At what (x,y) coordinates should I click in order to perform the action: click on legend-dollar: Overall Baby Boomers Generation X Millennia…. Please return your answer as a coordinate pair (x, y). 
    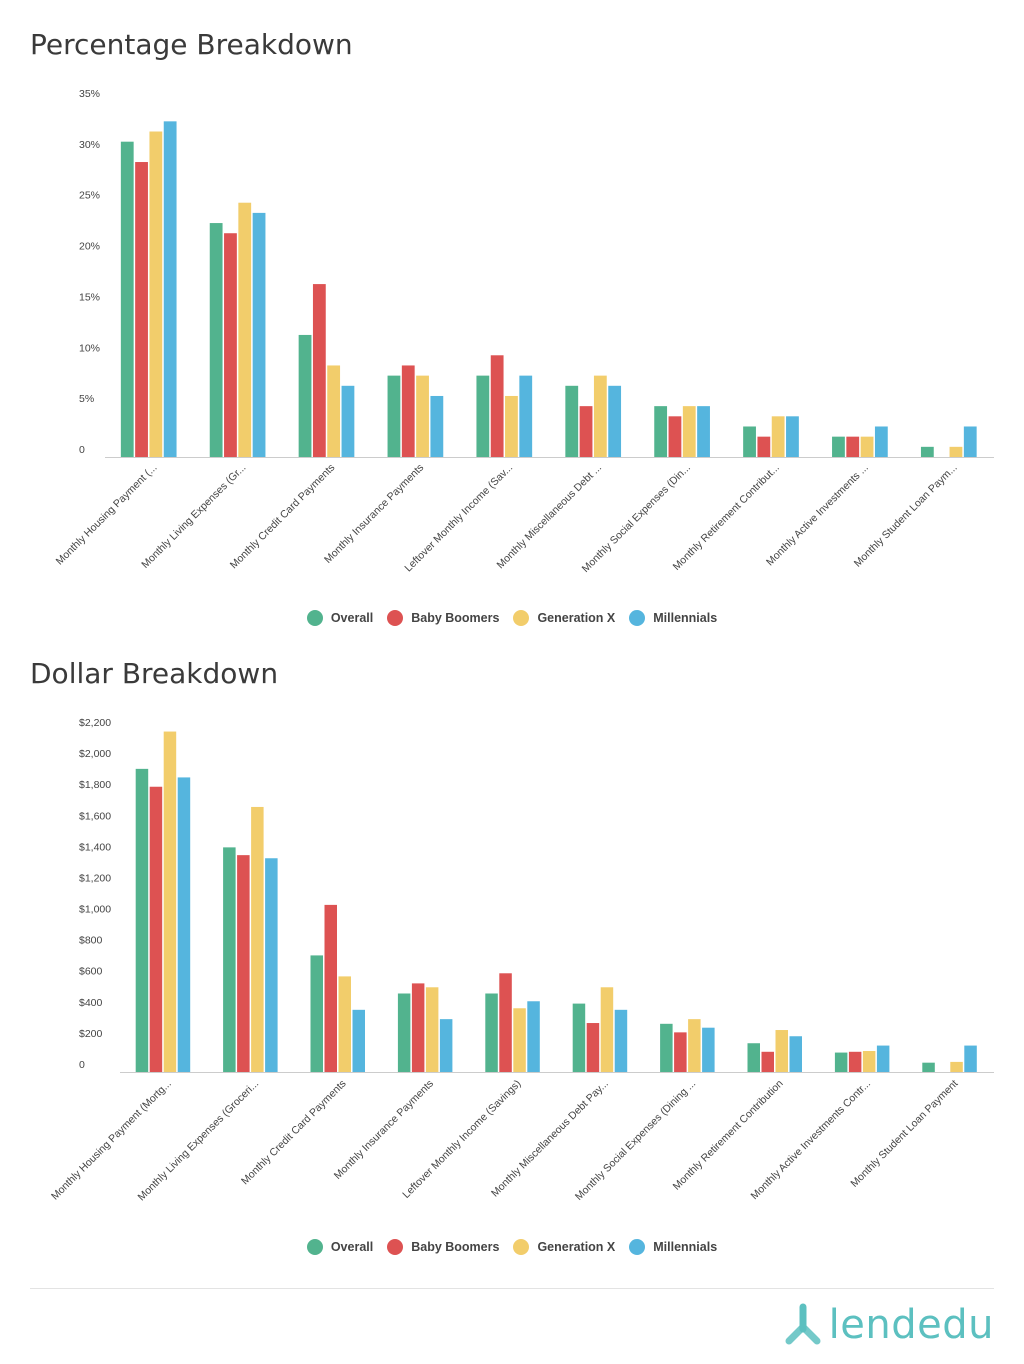
    Looking at the image, I should click on (512, 1247).